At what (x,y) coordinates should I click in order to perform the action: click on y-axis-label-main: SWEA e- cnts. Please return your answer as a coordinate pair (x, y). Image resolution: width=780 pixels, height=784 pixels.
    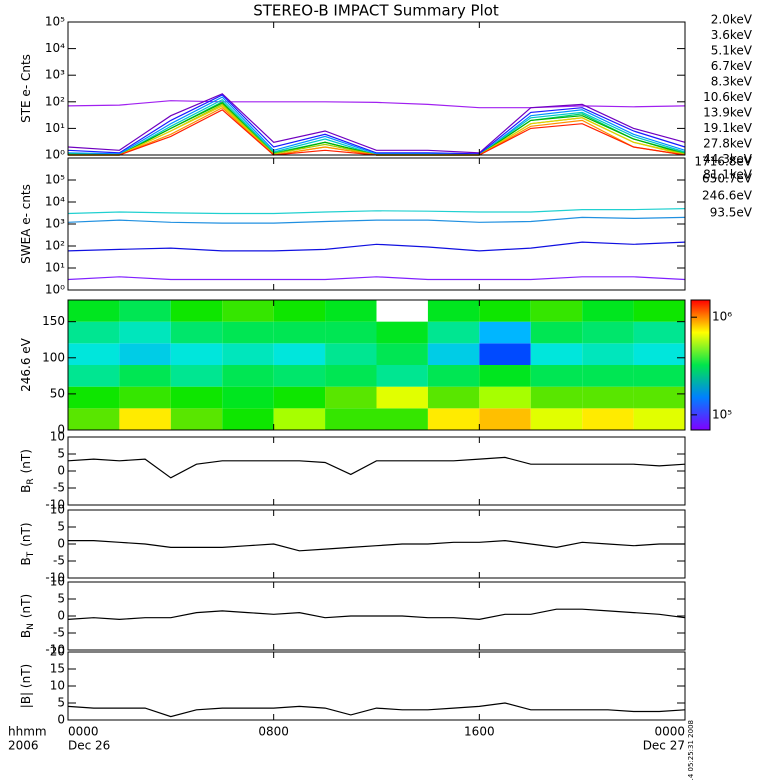
    Looking at the image, I should click on (26, 224).